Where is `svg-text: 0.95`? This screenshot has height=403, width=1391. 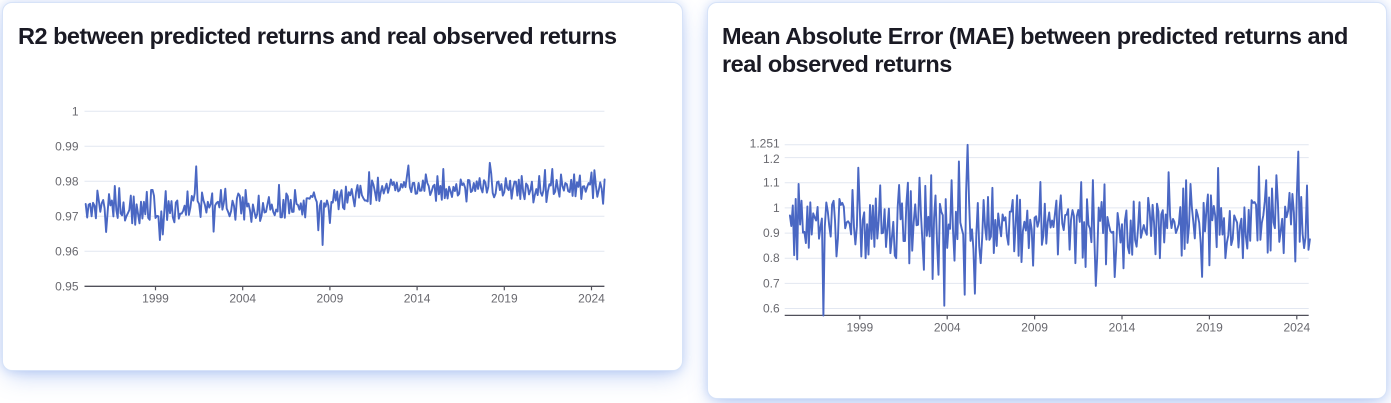 svg-text: 0.95 is located at coordinates (67, 286).